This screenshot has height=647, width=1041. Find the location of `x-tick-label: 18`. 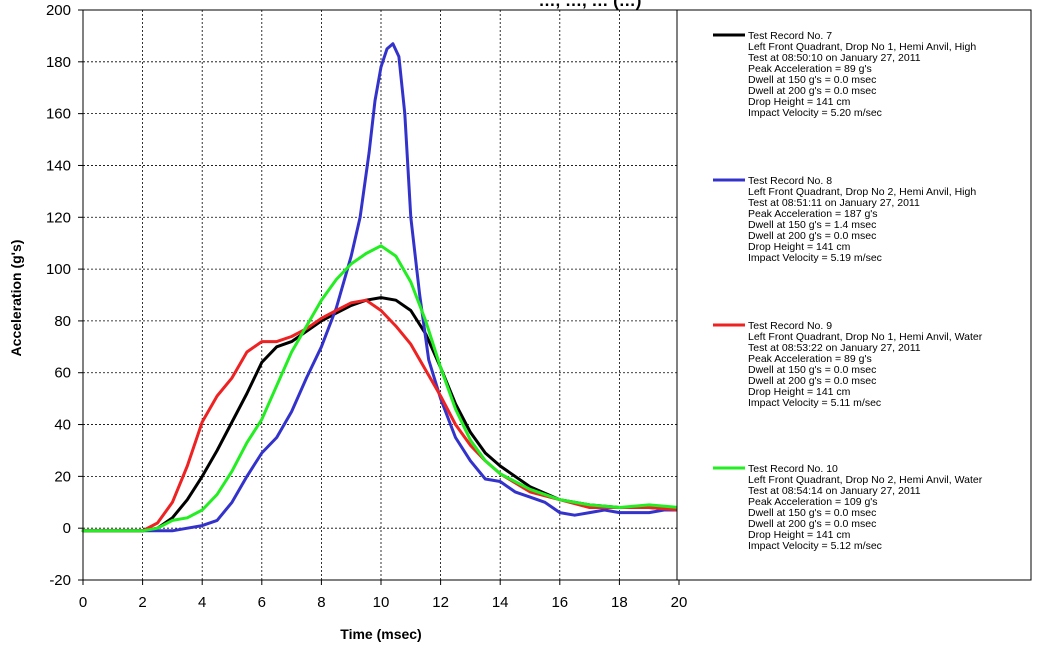

x-tick-label: 18 is located at coordinates (619, 602).